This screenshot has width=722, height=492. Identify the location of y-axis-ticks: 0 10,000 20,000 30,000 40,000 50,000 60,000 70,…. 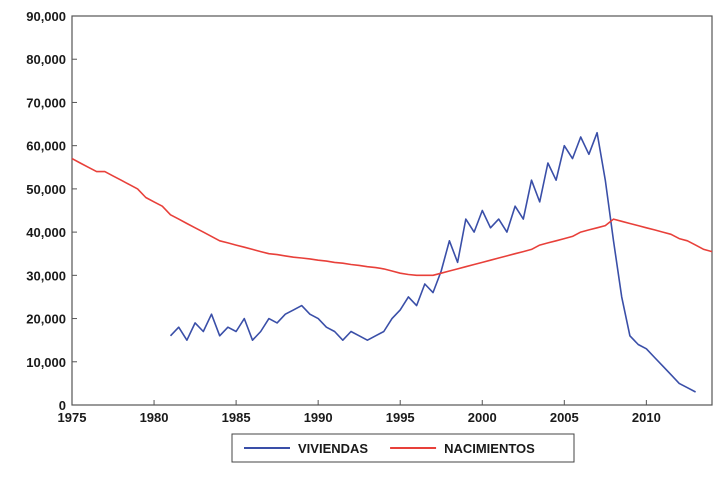
(51, 211).